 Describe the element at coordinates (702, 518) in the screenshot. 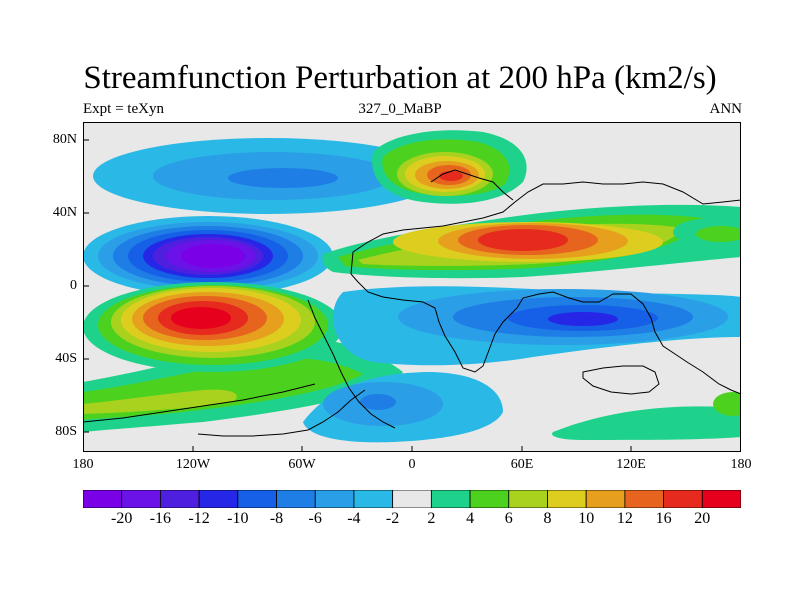

I see `colorbar-label: 20` at that location.